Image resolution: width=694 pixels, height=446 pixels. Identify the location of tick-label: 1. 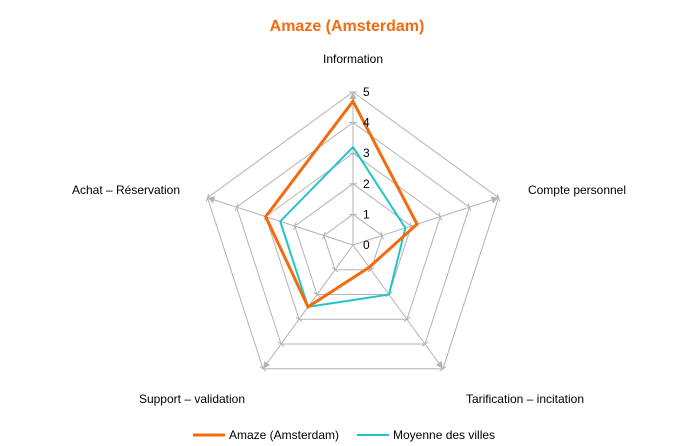
(366, 214).